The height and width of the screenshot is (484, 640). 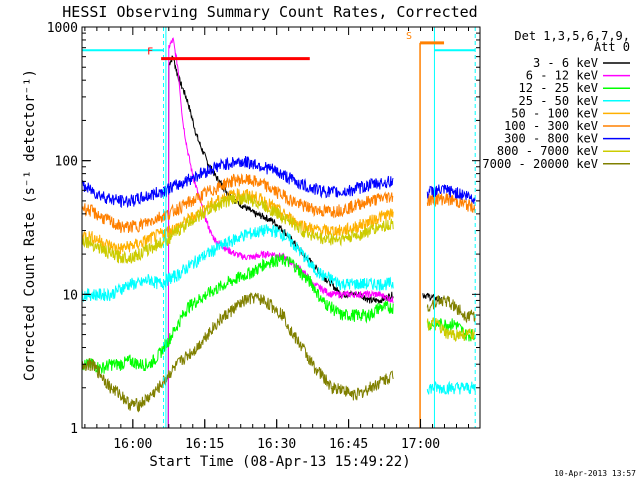 I want to click on legend-label-4: 25 - 50 keV, so click(x=558, y=101).